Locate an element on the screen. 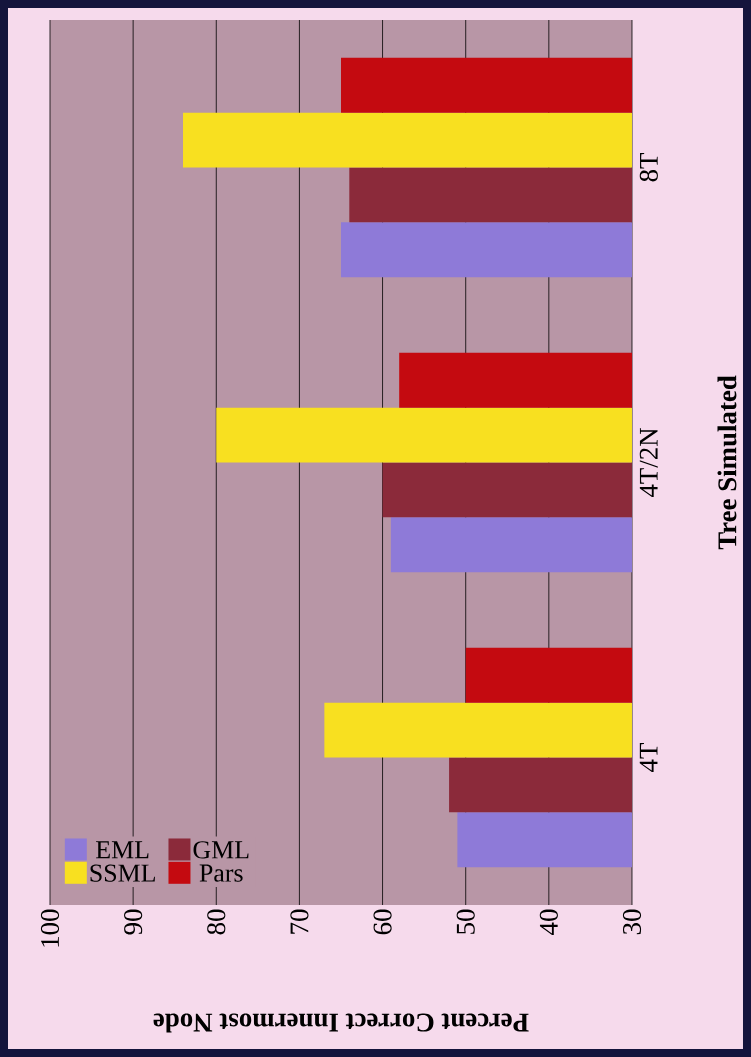 The image size is (751, 1057). x-tick-label: 100 is located at coordinates (50, 928).